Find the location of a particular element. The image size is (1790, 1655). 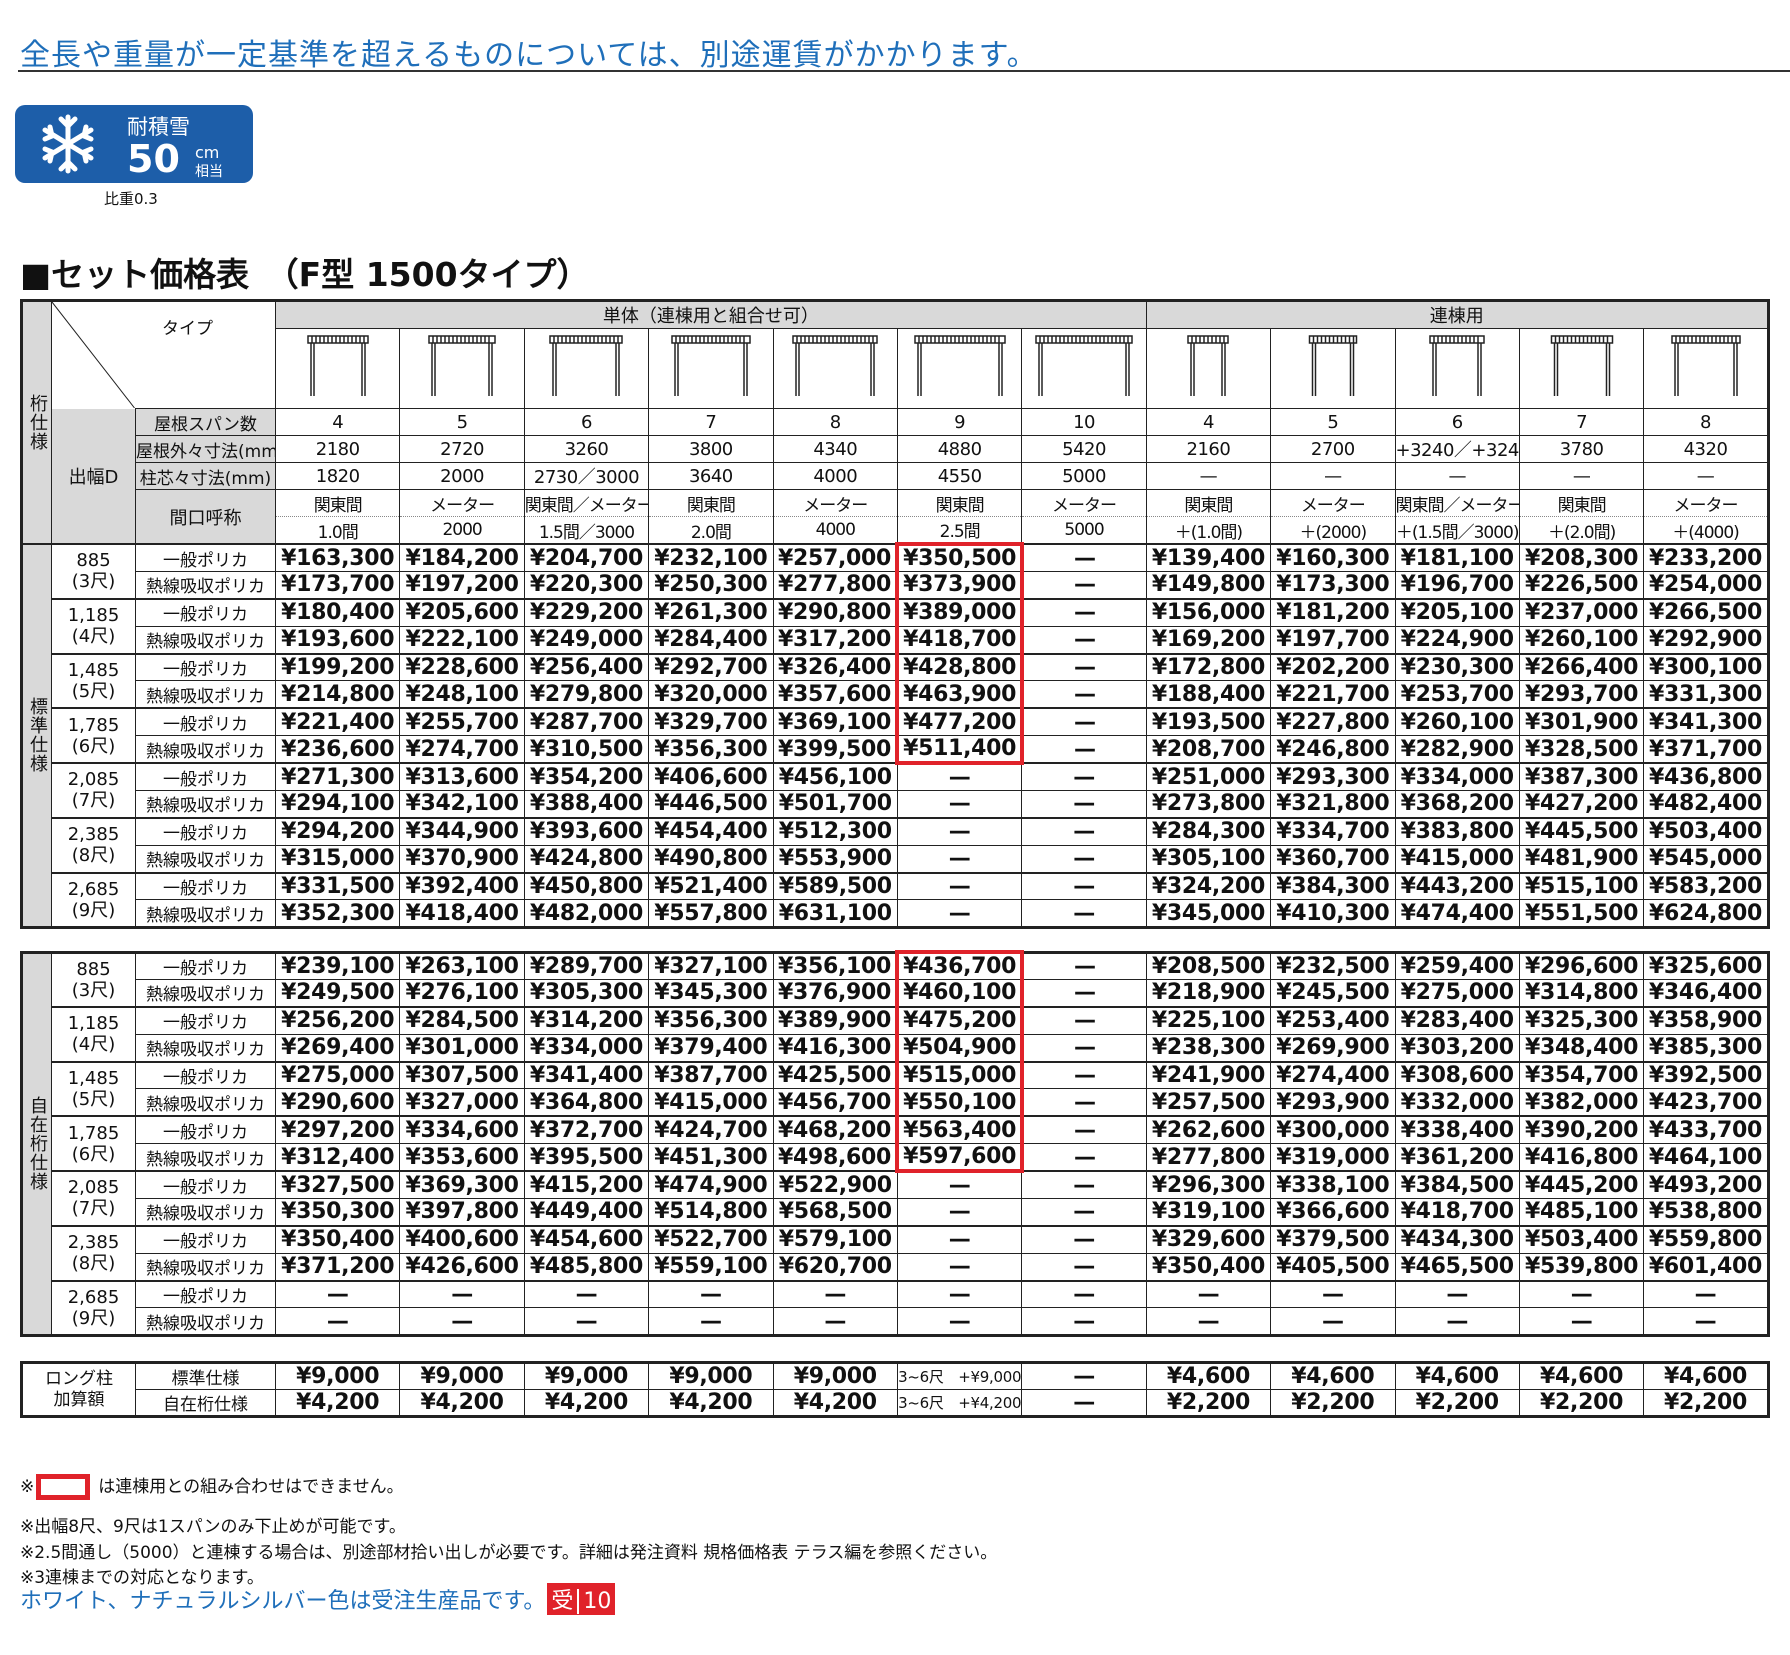

corner-label: 桁仕様 is located at coordinates (36, 422).